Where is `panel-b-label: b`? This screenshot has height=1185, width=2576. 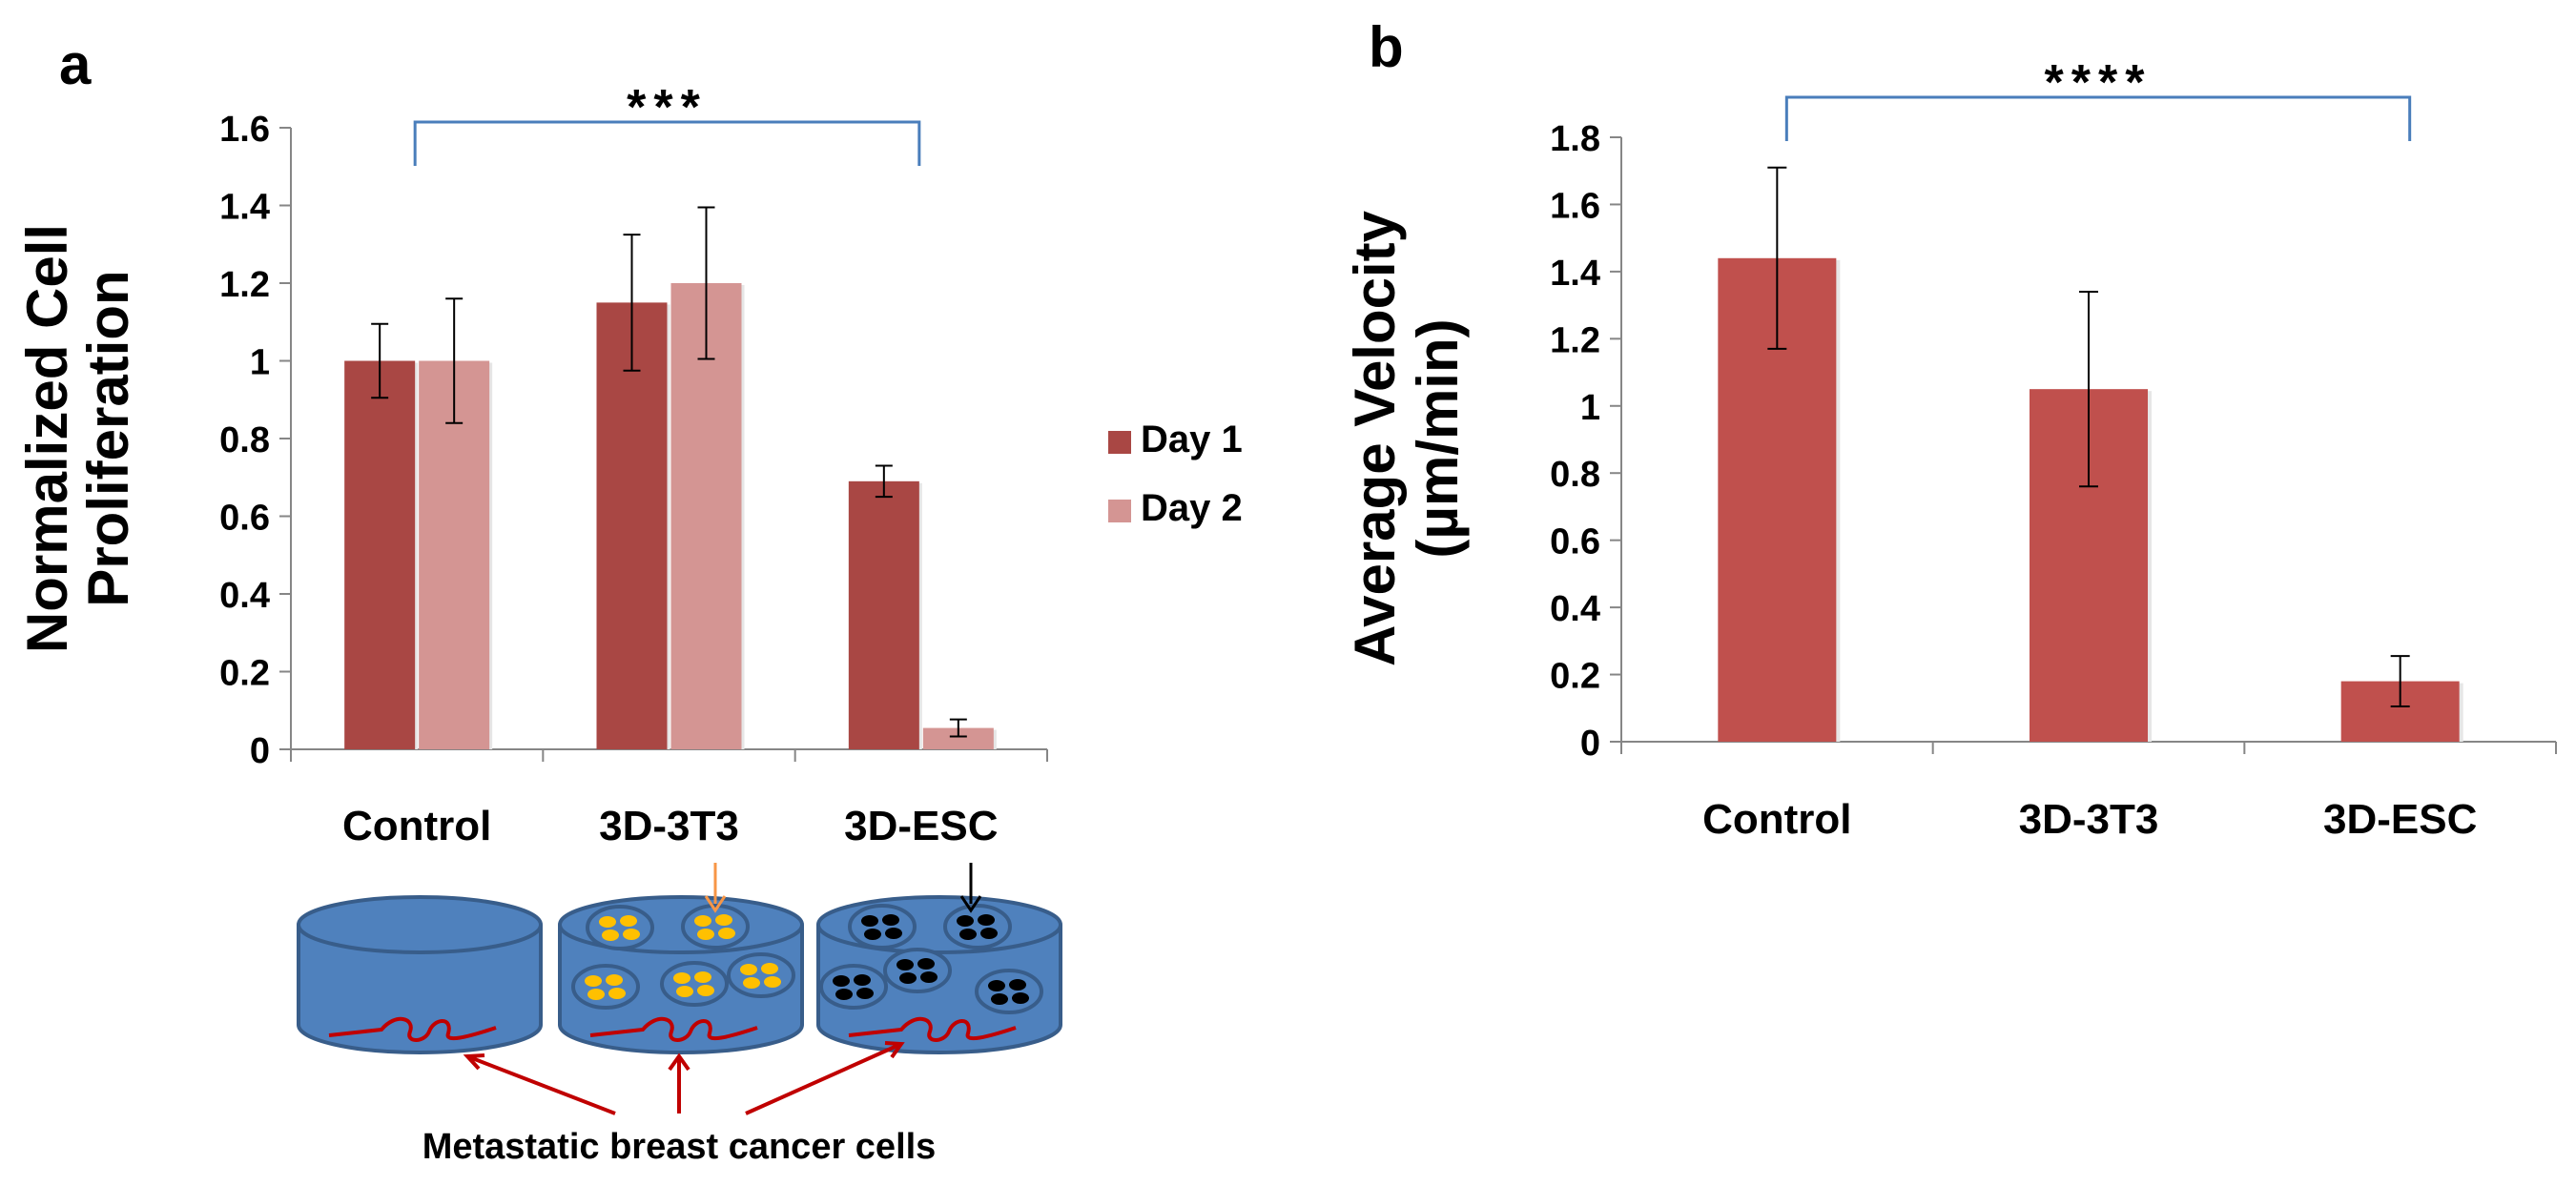
panel-b-label: b is located at coordinates (1386, 47).